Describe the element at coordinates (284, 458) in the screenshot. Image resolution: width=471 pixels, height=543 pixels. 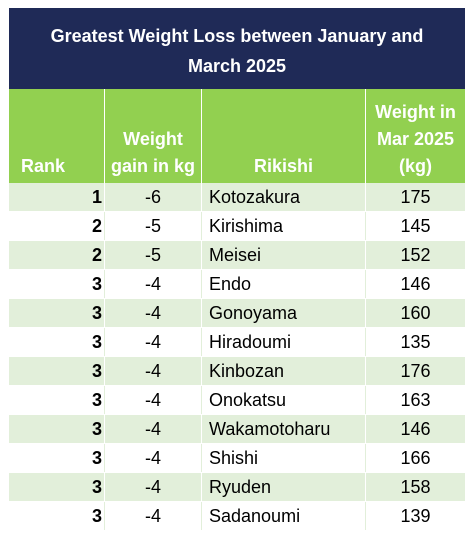
I see `cell-rikishi: Shishi` at that location.